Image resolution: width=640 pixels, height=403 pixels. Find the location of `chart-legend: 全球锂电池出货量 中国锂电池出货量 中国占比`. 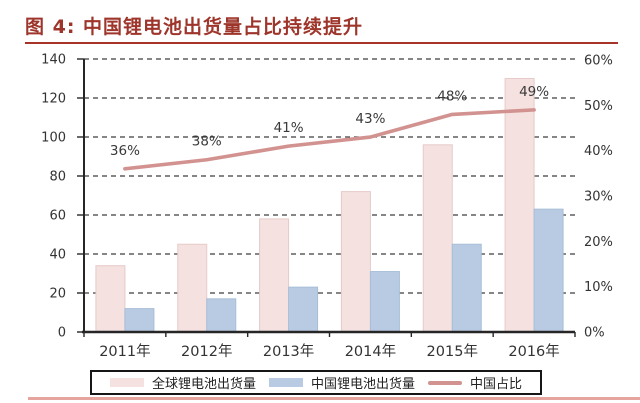

chart-legend: 全球锂电池出货量 中国锂电池出货量 中国占比 is located at coordinates (316, 382).